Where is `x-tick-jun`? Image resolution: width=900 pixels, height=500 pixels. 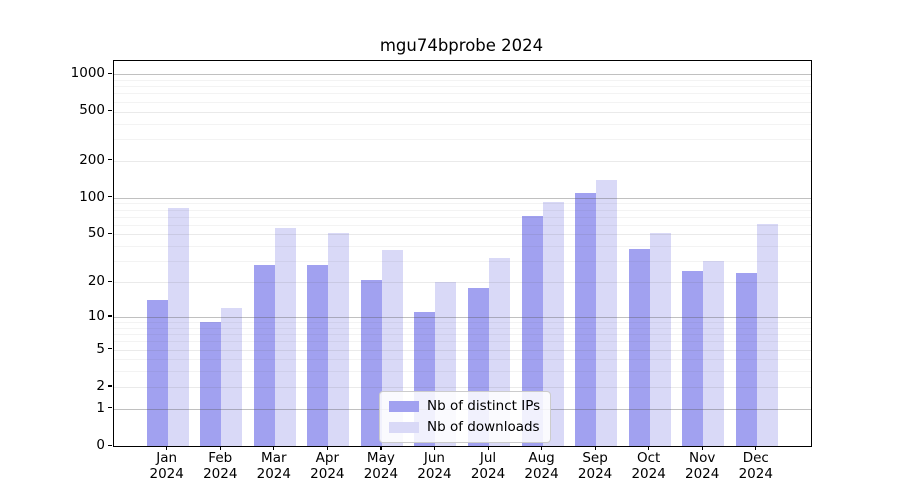 x-tick-jun is located at coordinates (434, 448).